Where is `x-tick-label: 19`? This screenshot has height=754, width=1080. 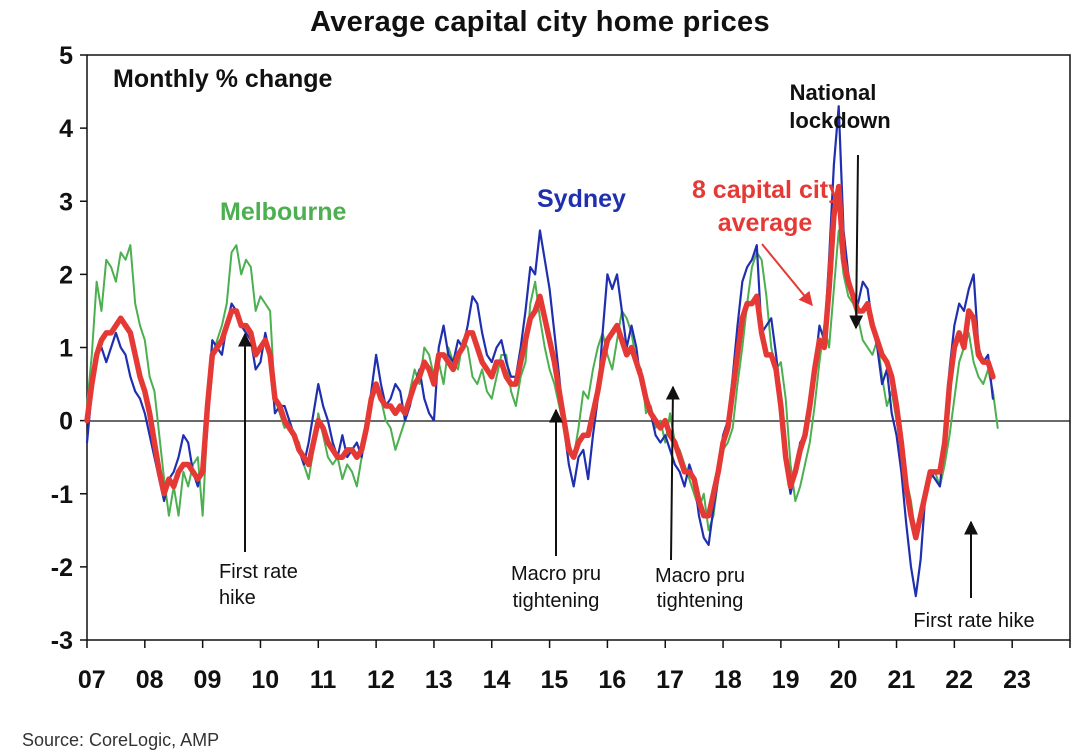
x-tick-label: 19 is located at coordinates (786, 680).